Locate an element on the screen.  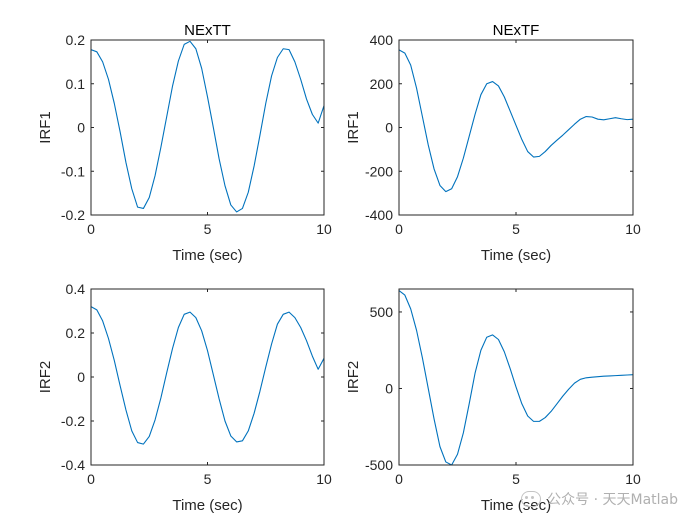
chart-title: NExTT is located at coordinates (207, 30).